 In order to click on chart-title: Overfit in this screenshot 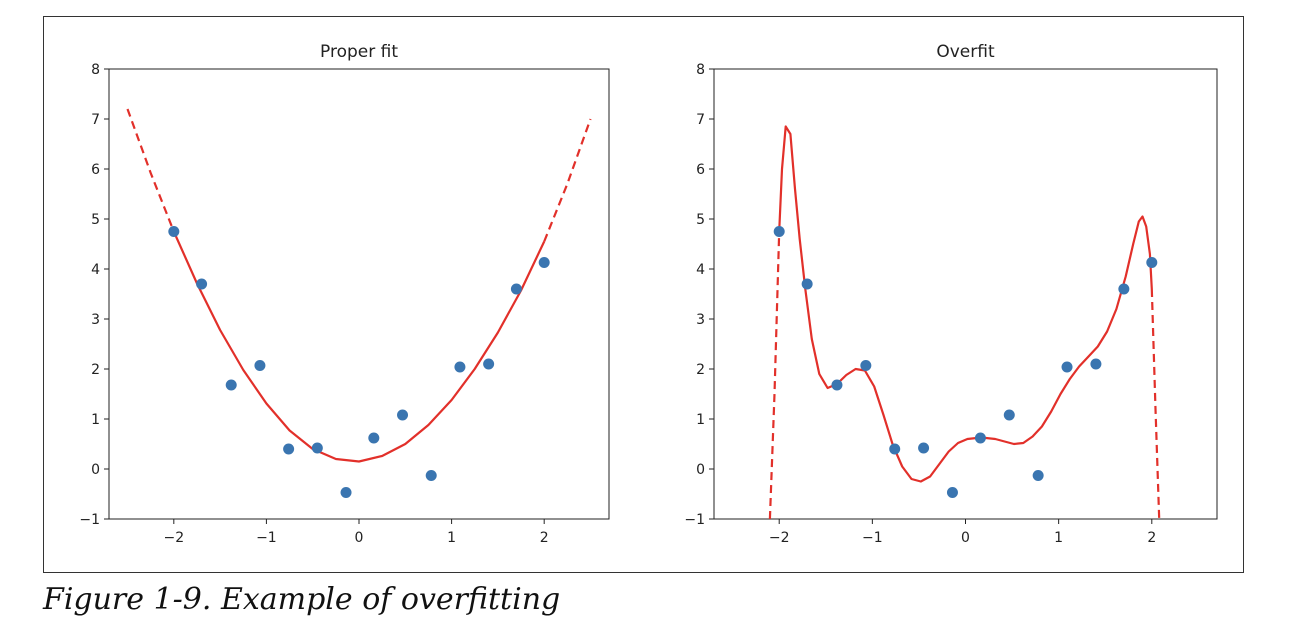, I will do `click(965, 52)`.